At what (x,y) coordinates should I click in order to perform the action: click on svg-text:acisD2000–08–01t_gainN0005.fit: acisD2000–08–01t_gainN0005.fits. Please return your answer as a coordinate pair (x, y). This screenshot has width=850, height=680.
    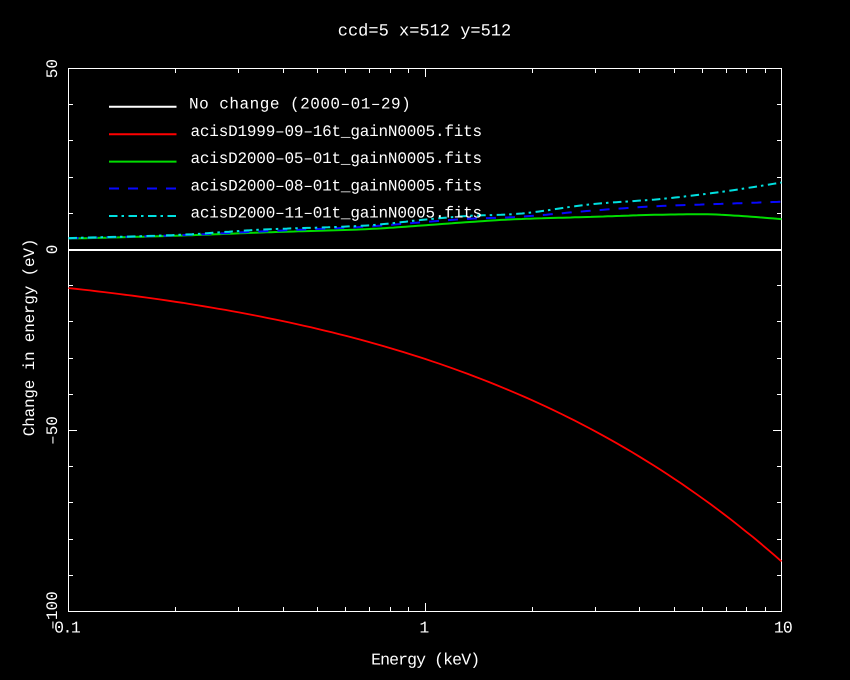
    Looking at the image, I should click on (336, 186).